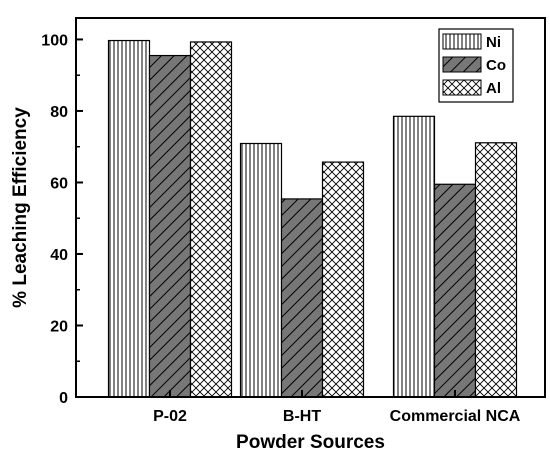 The image size is (550, 462). Describe the element at coordinates (496, 65) in the screenshot. I see `legend-label-co: Co` at that location.